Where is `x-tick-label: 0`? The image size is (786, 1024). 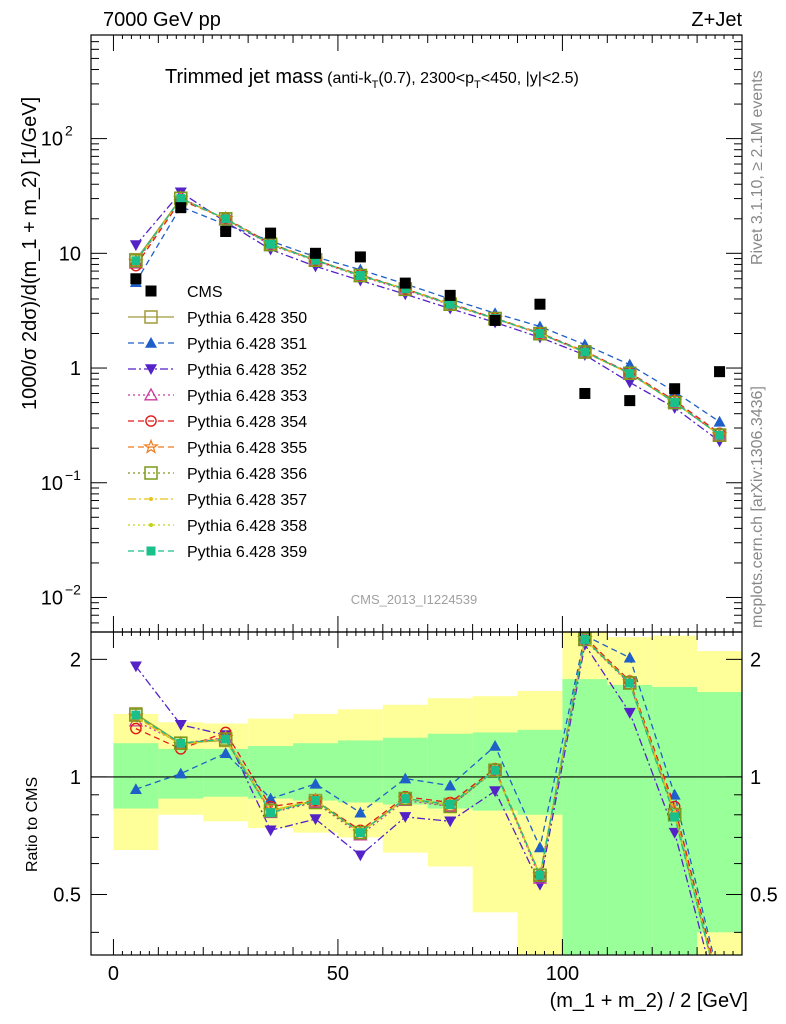 x-tick-label: 0 is located at coordinates (113, 974).